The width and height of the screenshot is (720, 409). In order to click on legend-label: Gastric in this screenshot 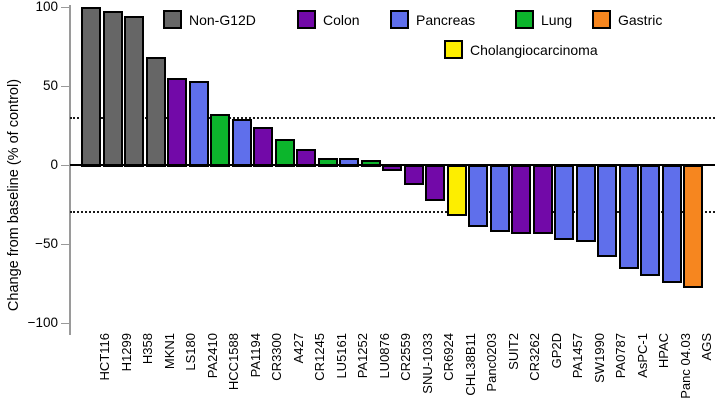, I will do `click(640, 19)`.